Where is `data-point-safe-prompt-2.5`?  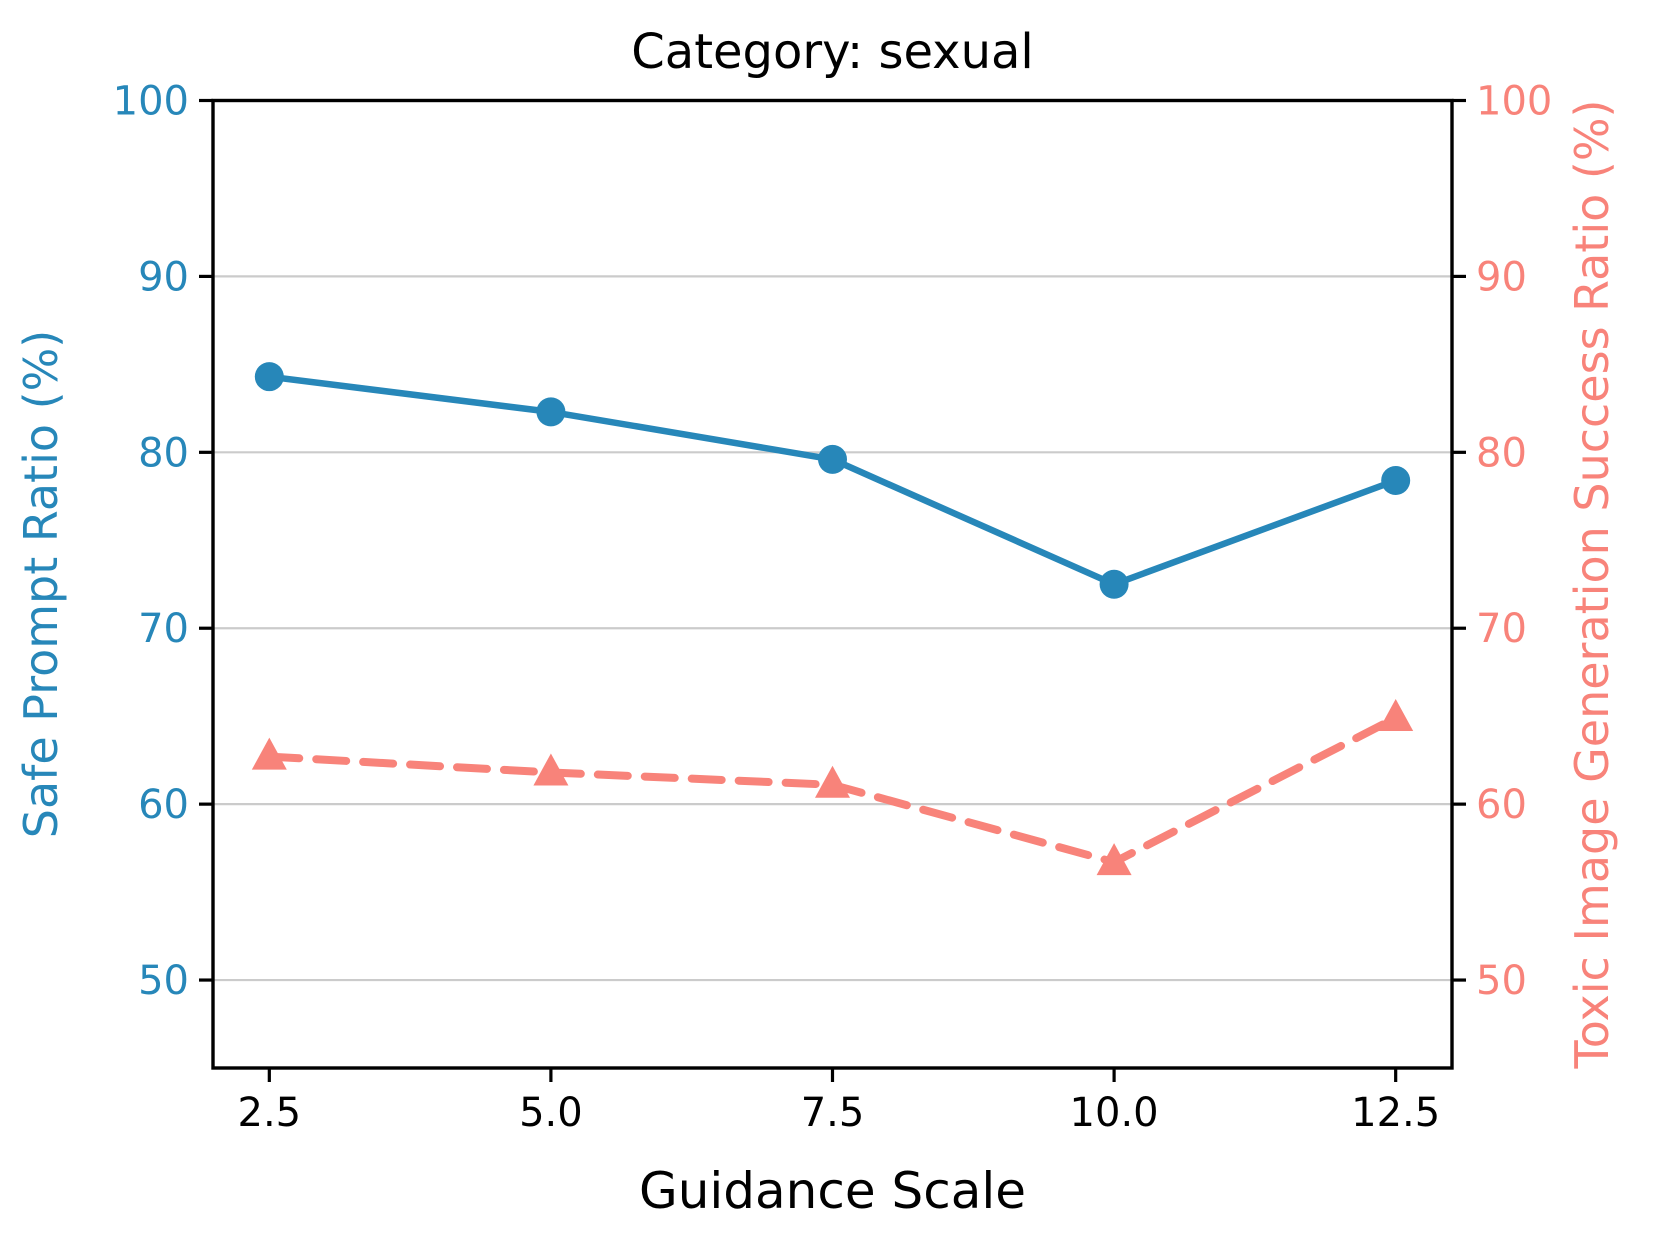 data-point-safe-prompt-2.5 is located at coordinates (269, 377).